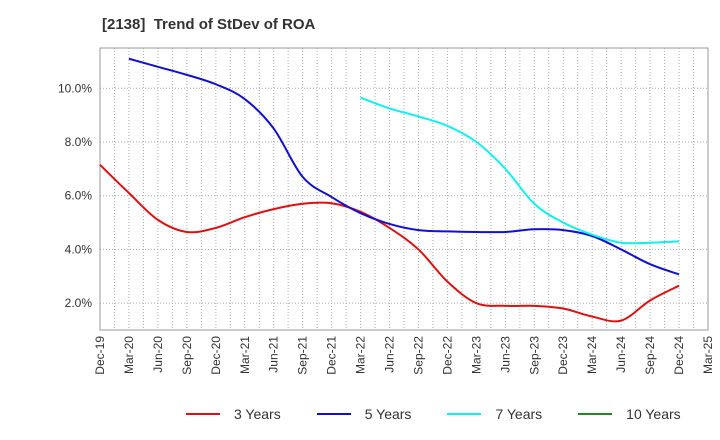 The height and width of the screenshot is (440, 720). I want to click on y-axis: 2.0% 4.0% 6.0% 8.0% 10.0%, so click(75, 195).